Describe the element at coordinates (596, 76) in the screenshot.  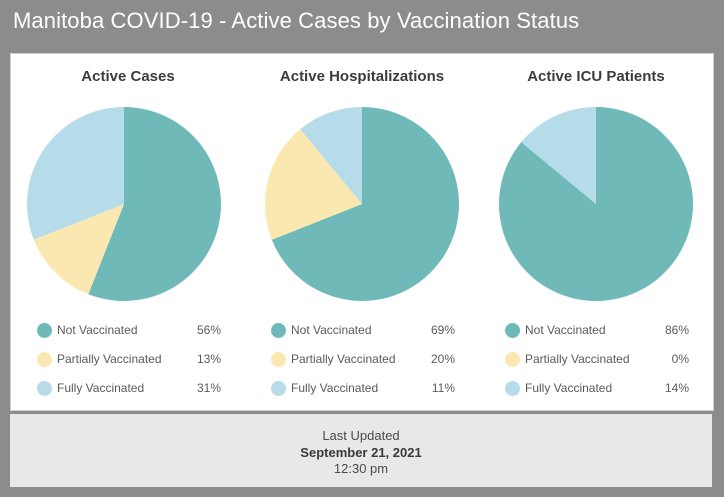
I see `chart-title: Active ICU Patients` at that location.